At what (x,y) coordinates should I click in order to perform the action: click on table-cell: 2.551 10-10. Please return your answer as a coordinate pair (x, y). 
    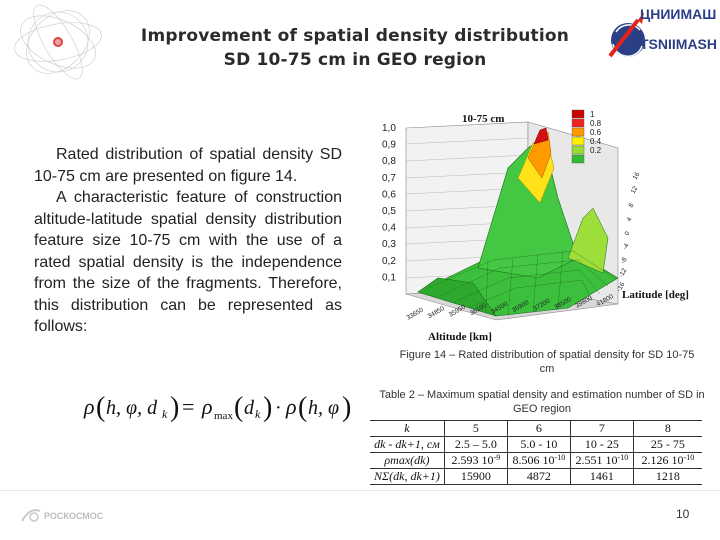
    Looking at the image, I should click on (601, 460).